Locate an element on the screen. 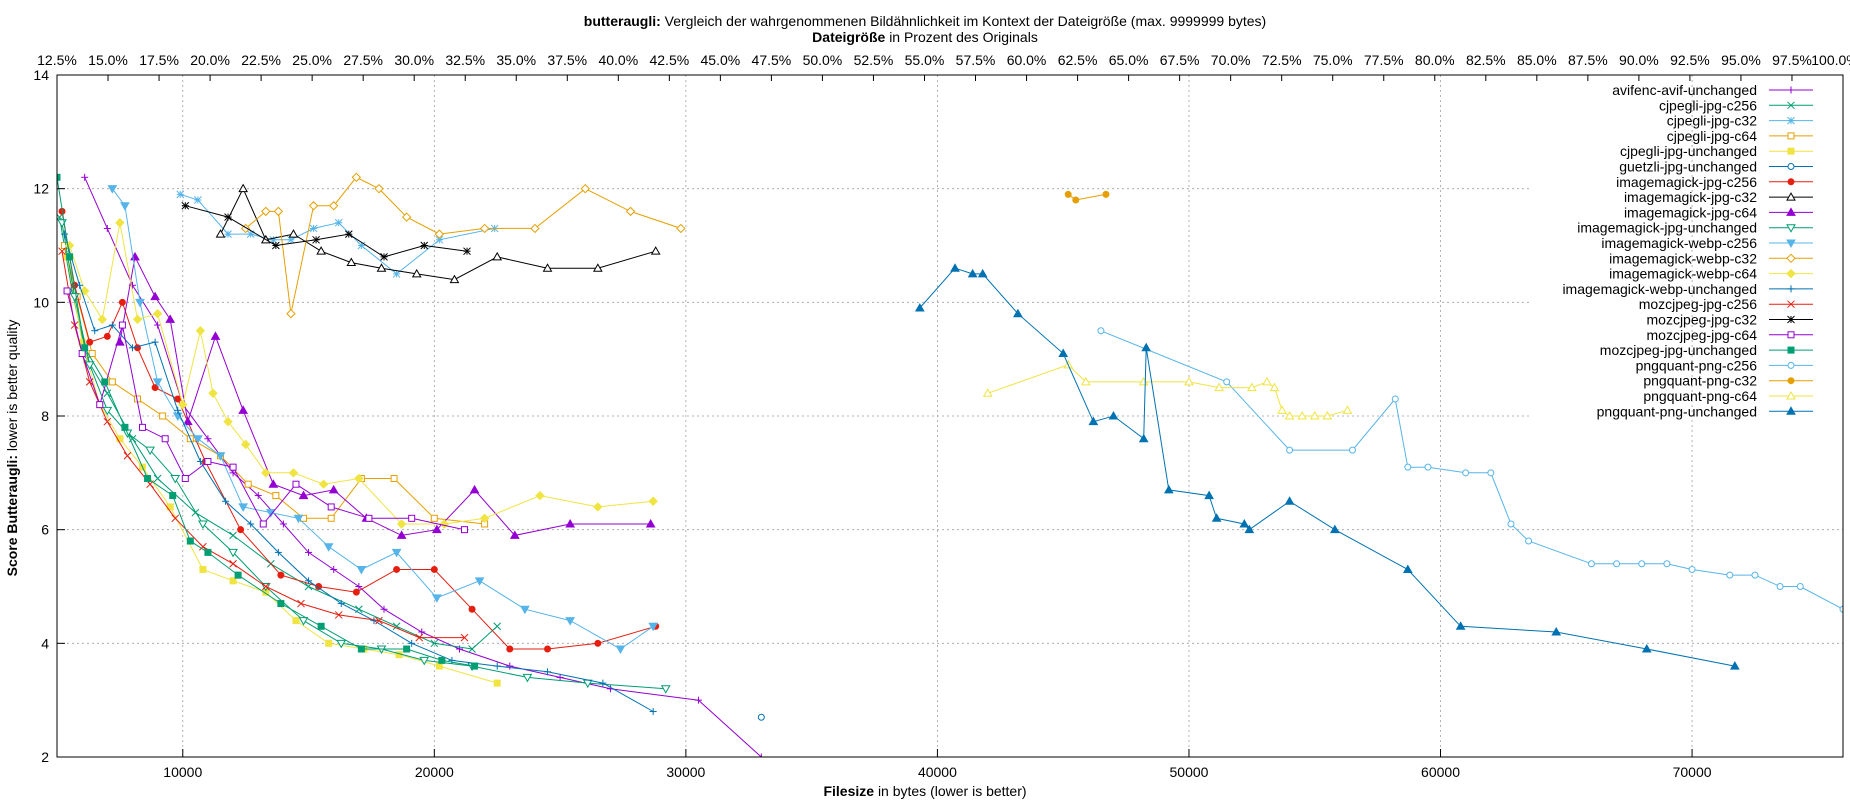 The image size is (1850, 800). y-tick-label: 8 is located at coordinates (45, 416).